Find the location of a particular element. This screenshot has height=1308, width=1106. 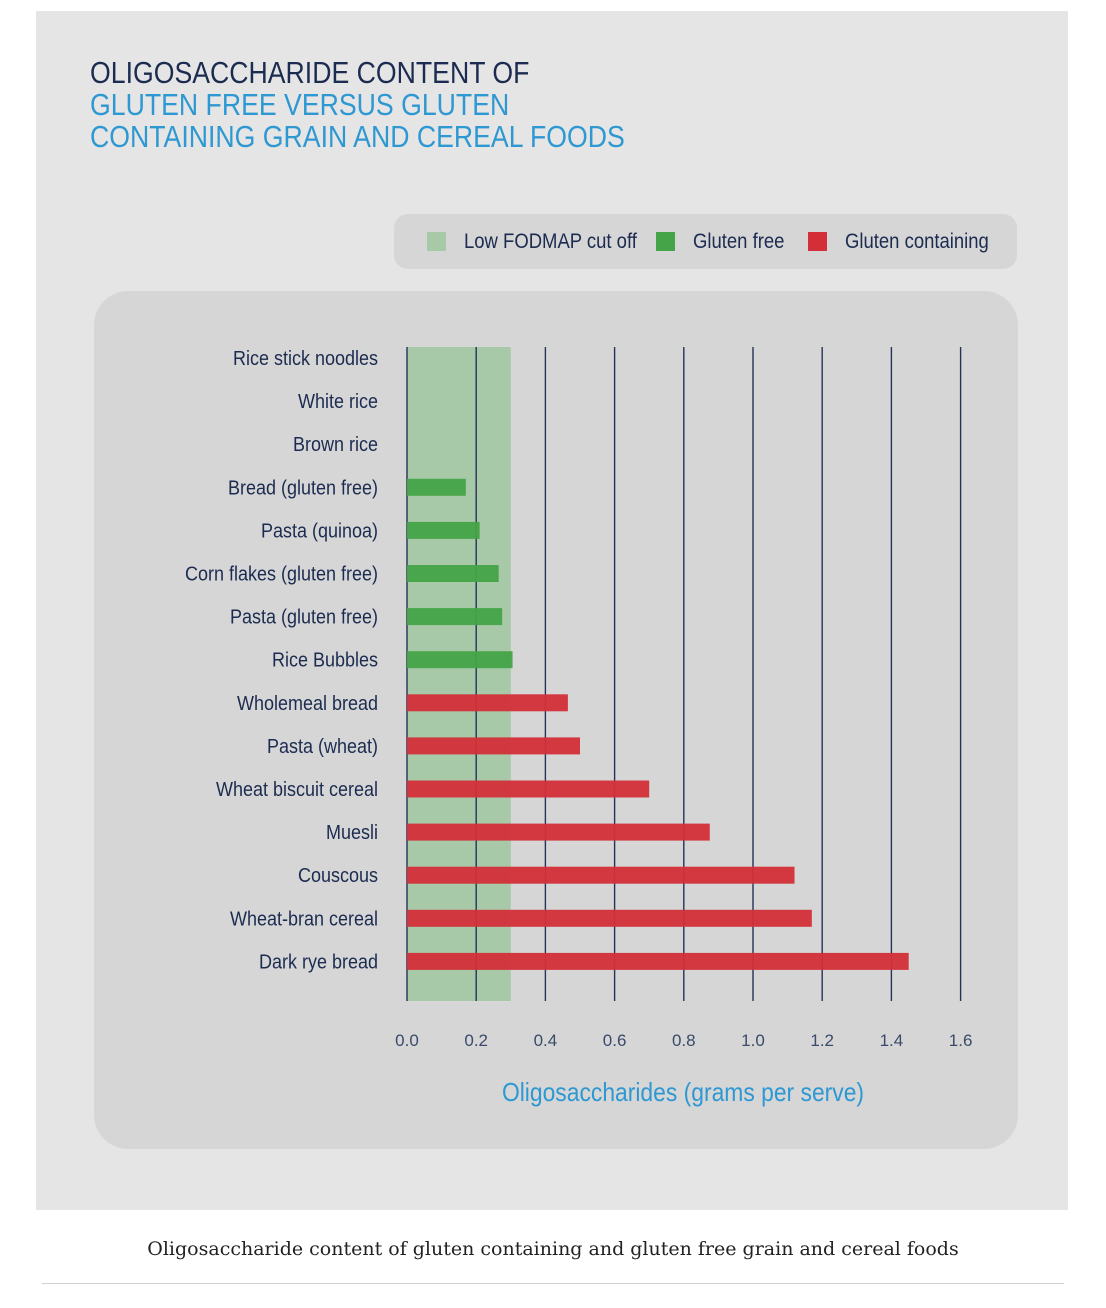

divider is located at coordinates (553, 1283).